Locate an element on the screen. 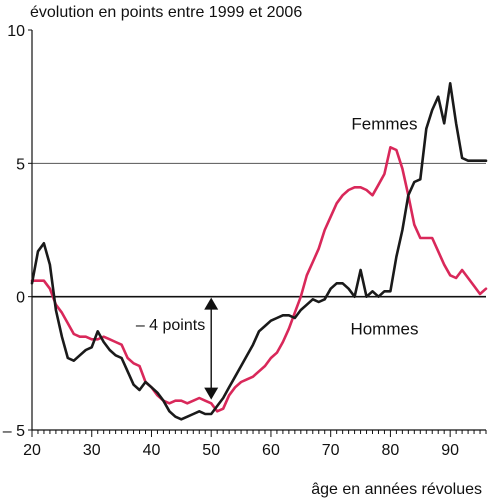 This screenshot has height=500, width=488. annotation-arrow-head-up is located at coordinates (211, 303).